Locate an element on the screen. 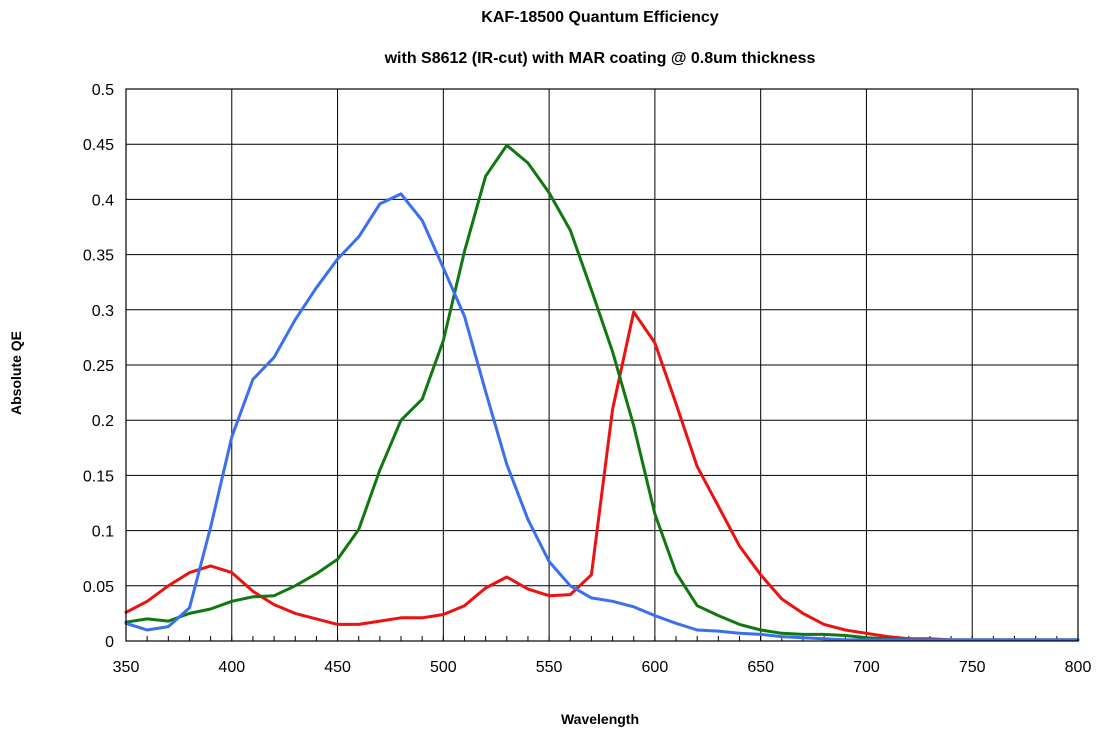 Image resolution: width=1102 pixels, height=736 pixels. x-tick-label: 800 is located at coordinates (1078, 667).